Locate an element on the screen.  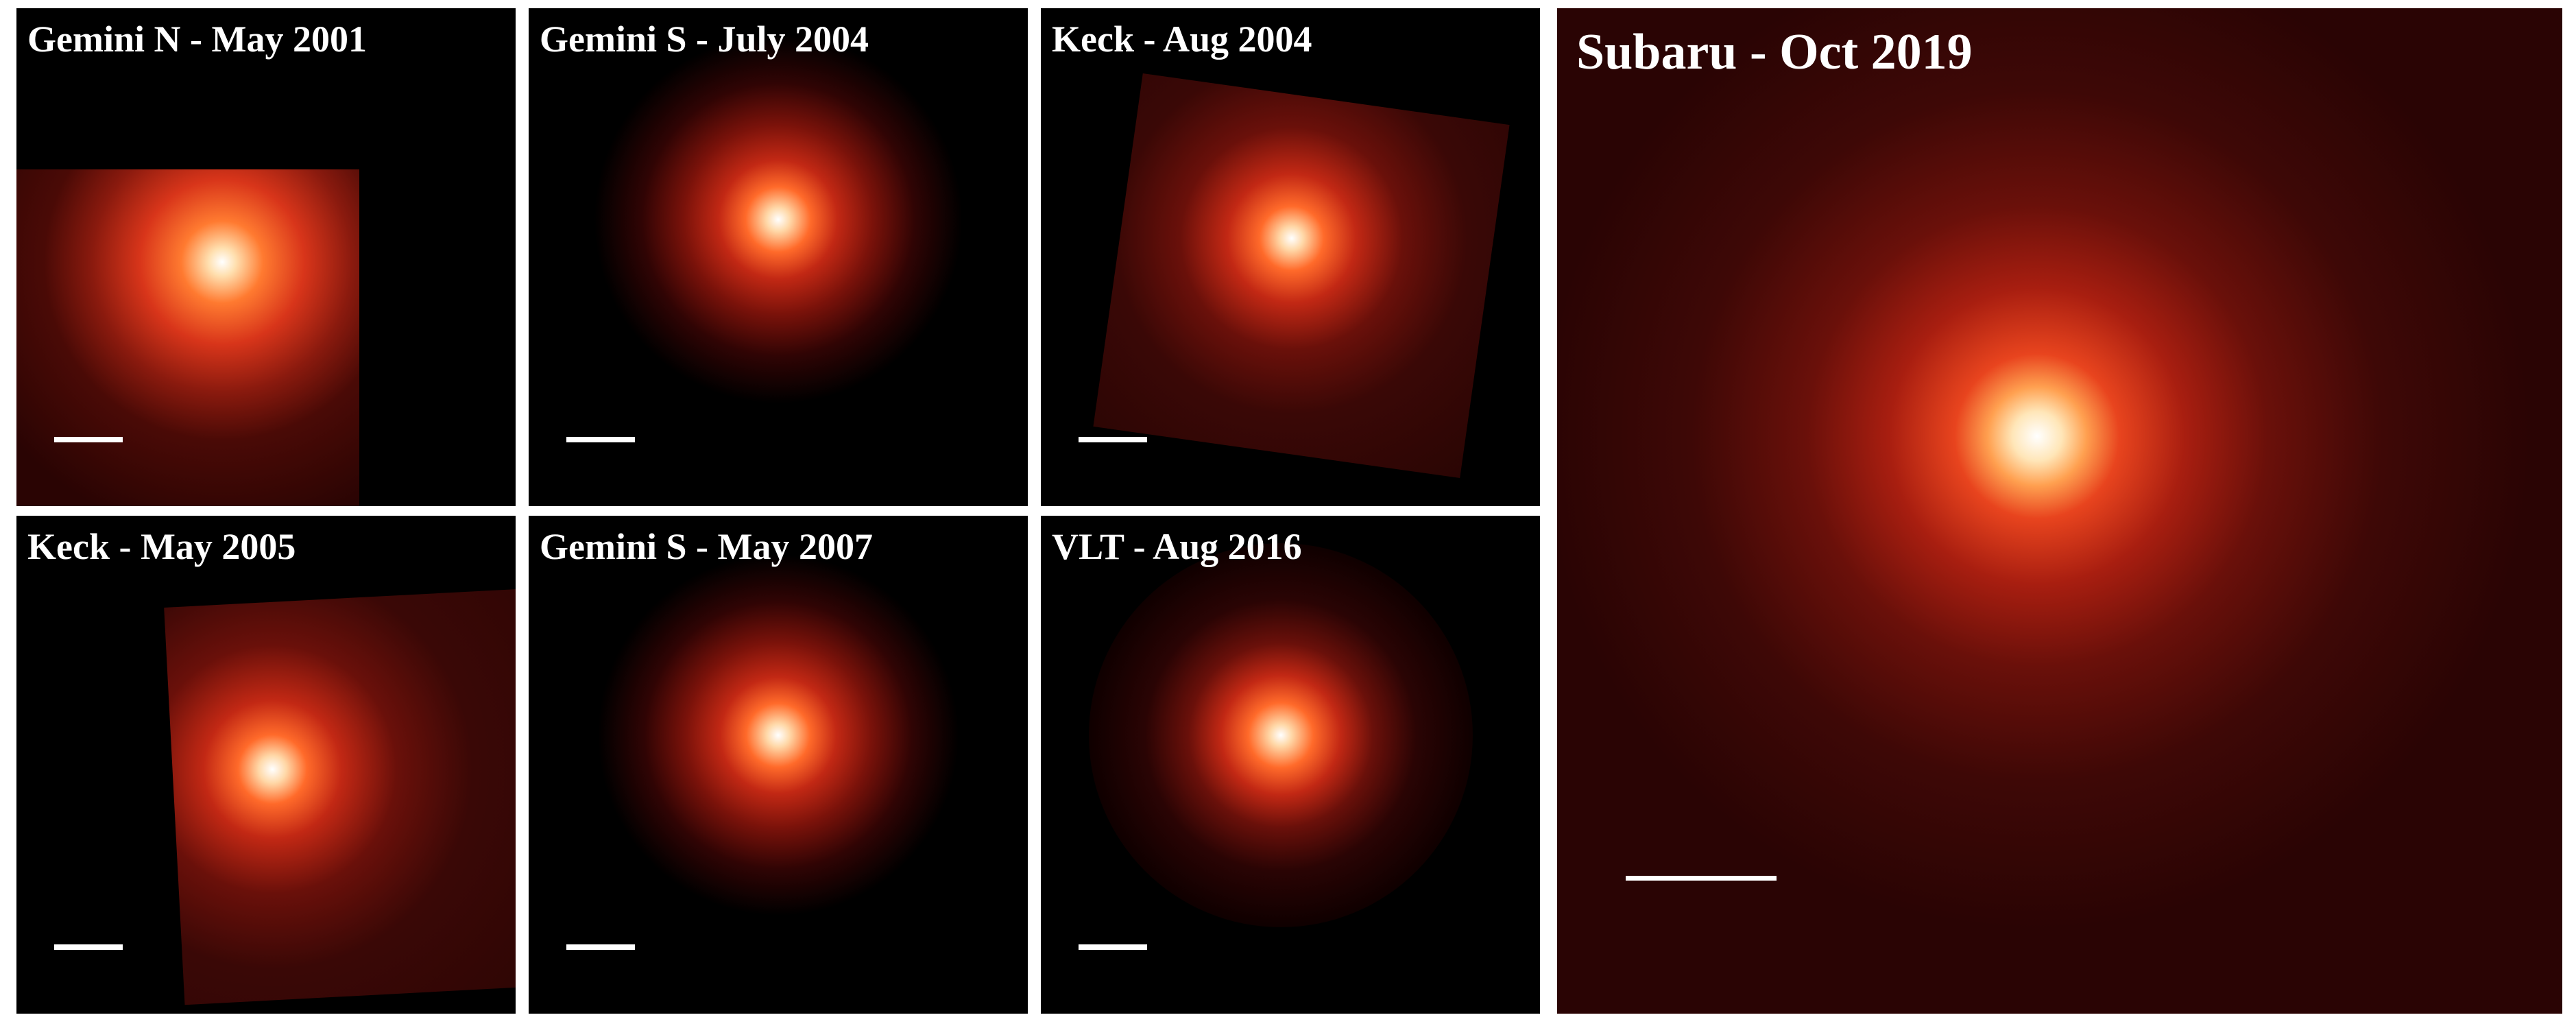
image-panel: Gemini N - May 2001 is located at coordinates (266, 257).